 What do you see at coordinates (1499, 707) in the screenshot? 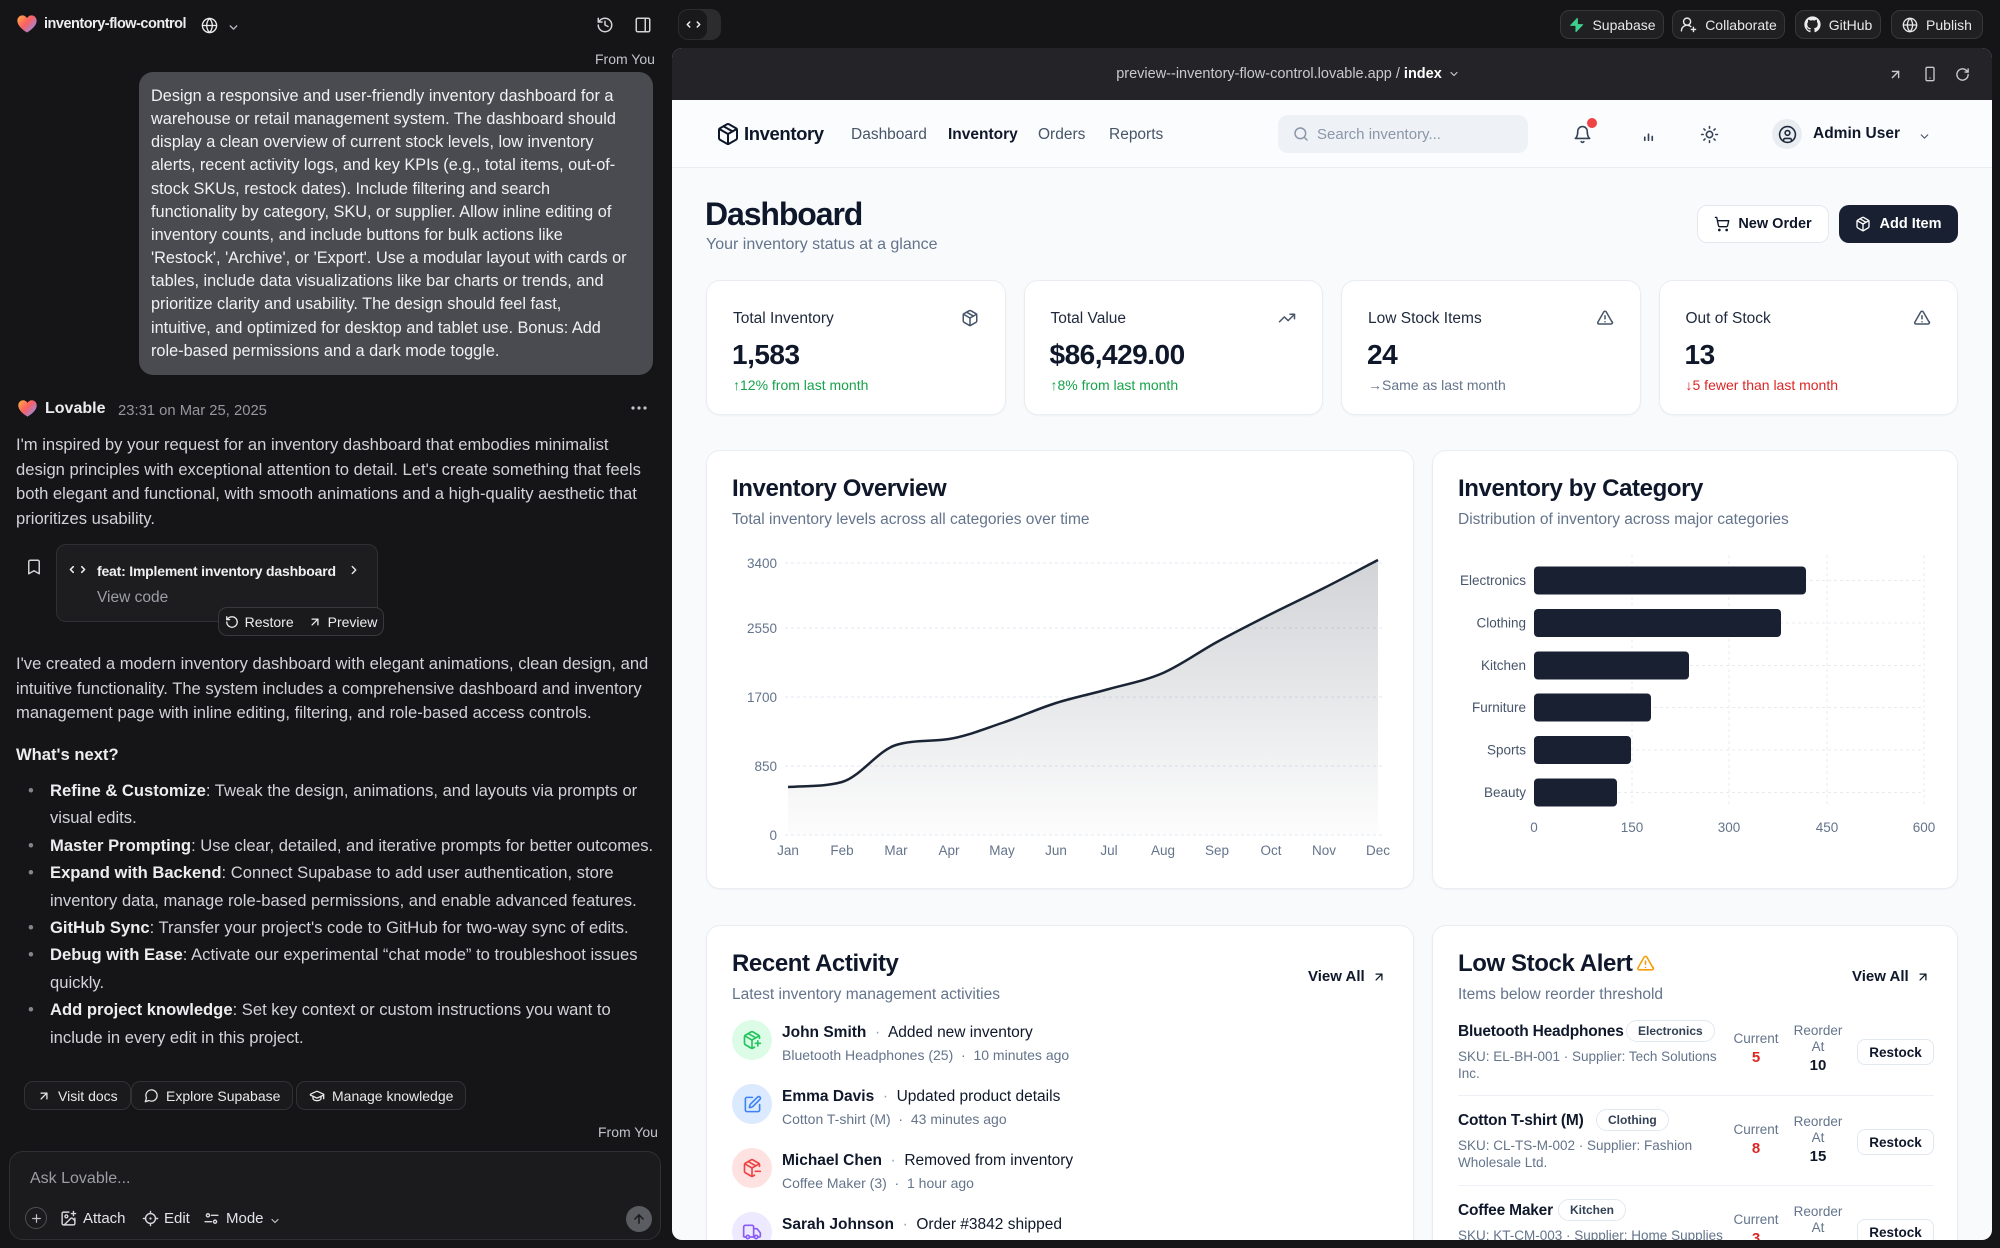
I see `svg-text: Furniture` at bounding box center [1499, 707].